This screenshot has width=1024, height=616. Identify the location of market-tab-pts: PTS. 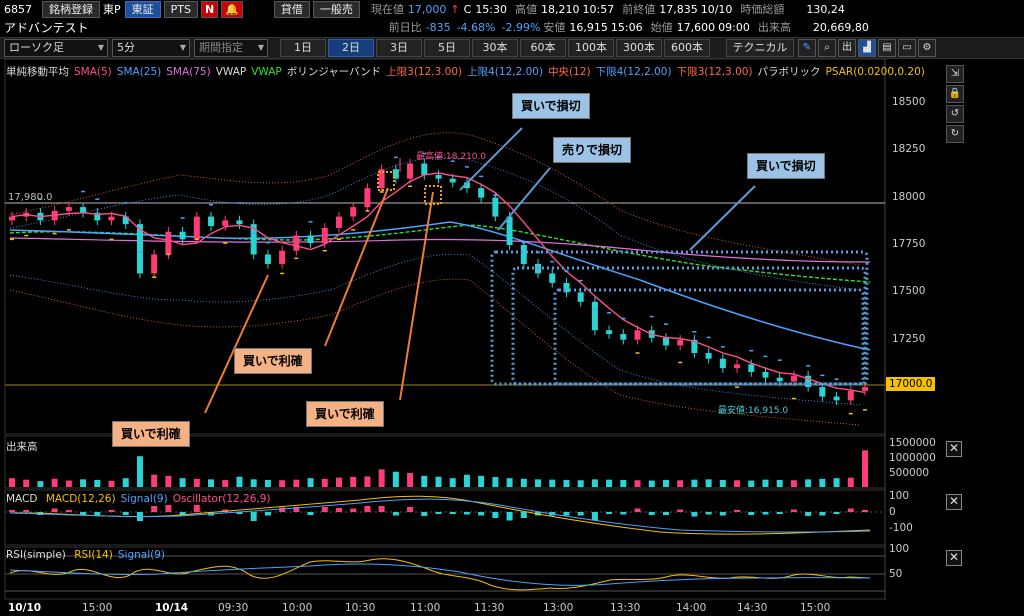
(180, 9).